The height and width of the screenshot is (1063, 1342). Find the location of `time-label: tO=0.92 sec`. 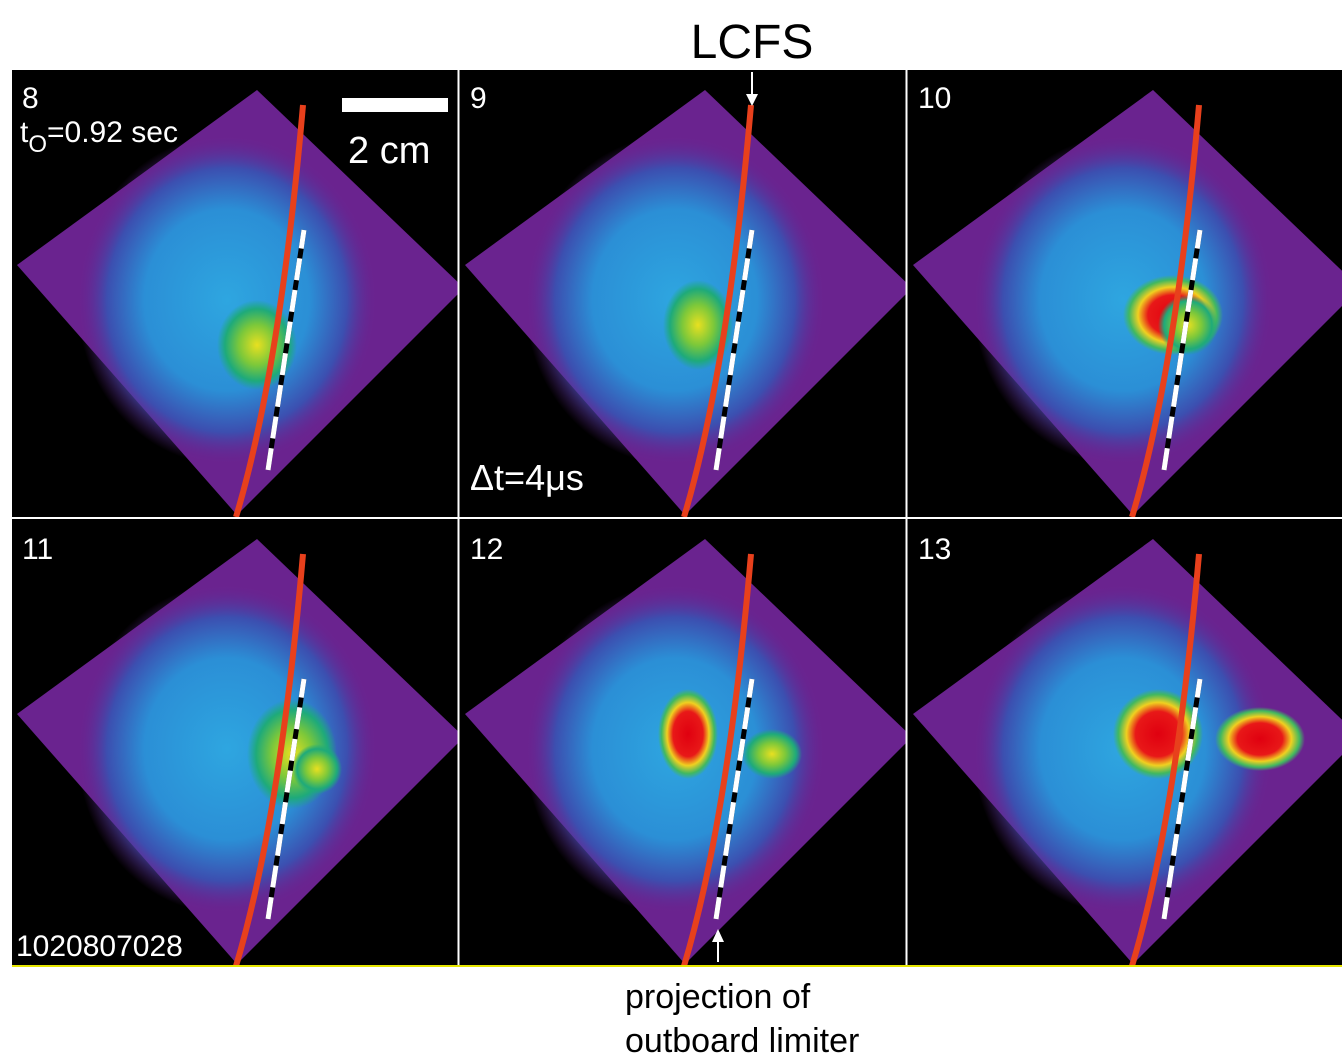

time-label: tO=0.92 sec is located at coordinates (99, 137).